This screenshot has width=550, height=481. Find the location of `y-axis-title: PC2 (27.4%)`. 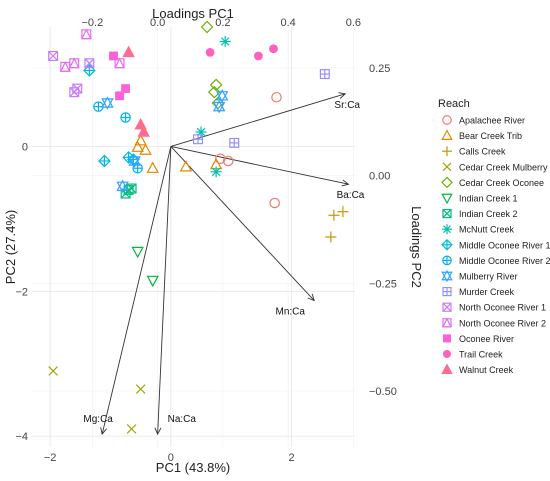

y-axis-title: PC2 (27.4%) is located at coordinates (10, 247).